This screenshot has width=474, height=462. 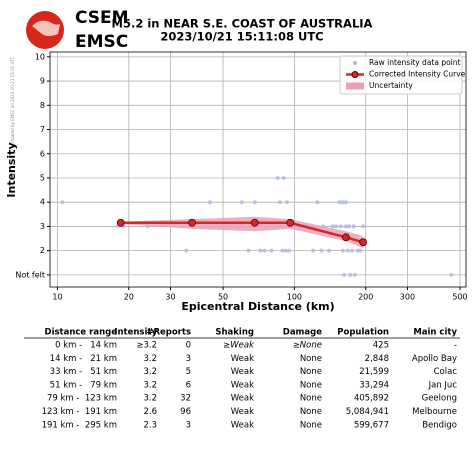 What do you see at coordinates (459, 297) in the screenshot?
I see `x-tick-label: 500` at bounding box center [459, 297].